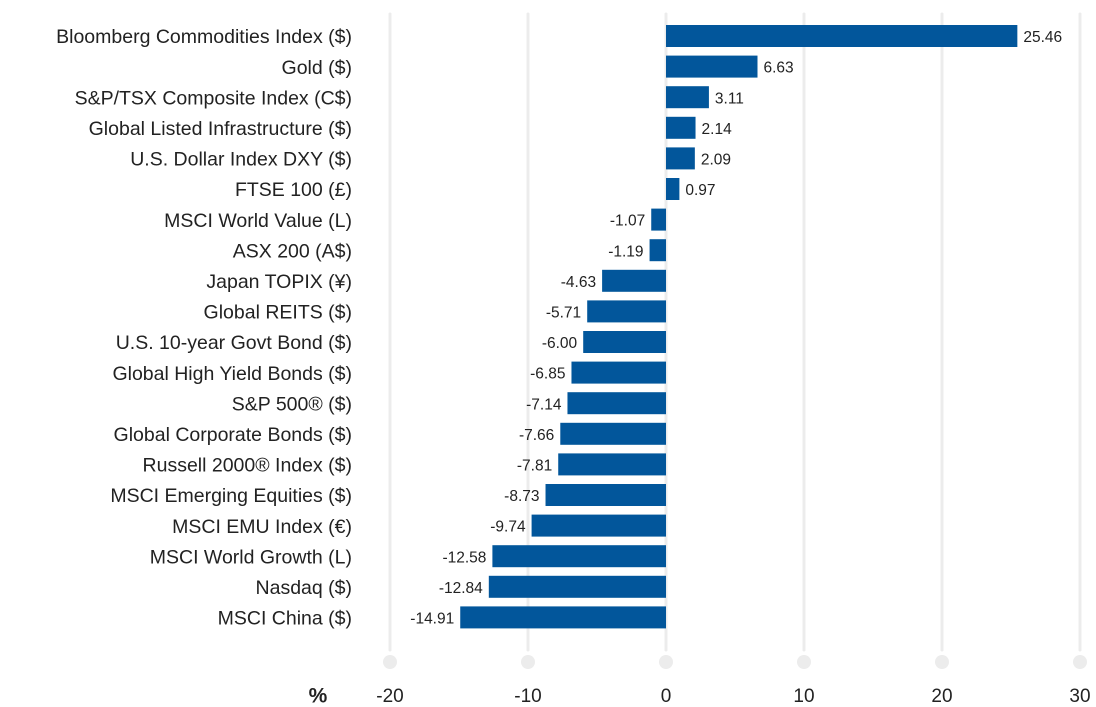 This screenshot has height=707, width=1096. Describe the element at coordinates (234, 343) in the screenshot. I see `y-tick-label: U.S. 10-year Govt Bond ($)` at that location.